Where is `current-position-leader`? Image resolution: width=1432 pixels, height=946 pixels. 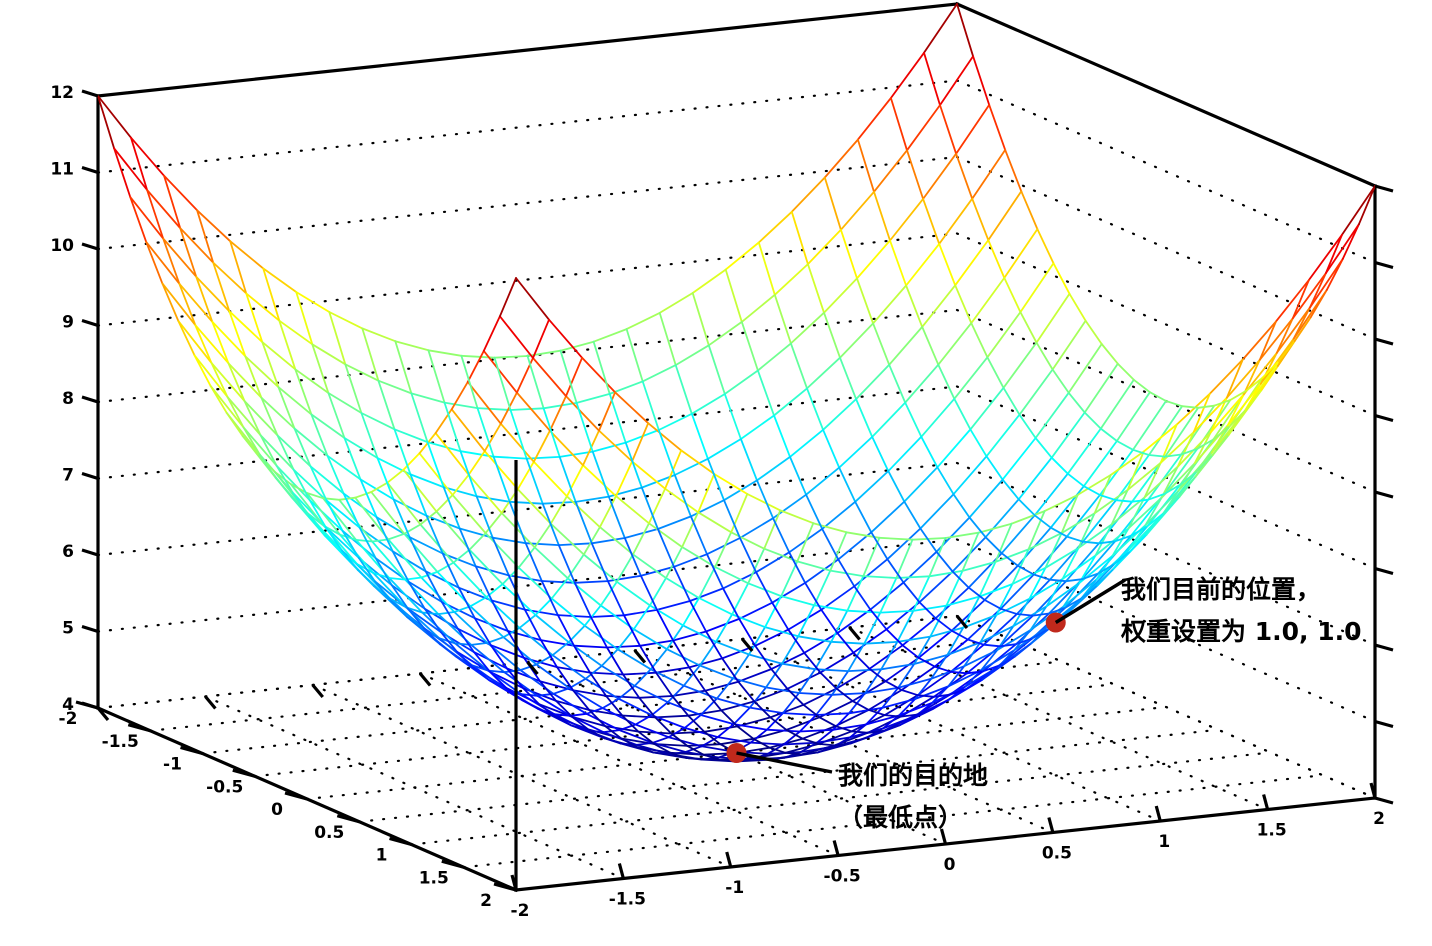 current-position-leader is located at coordinates (1090, 601).